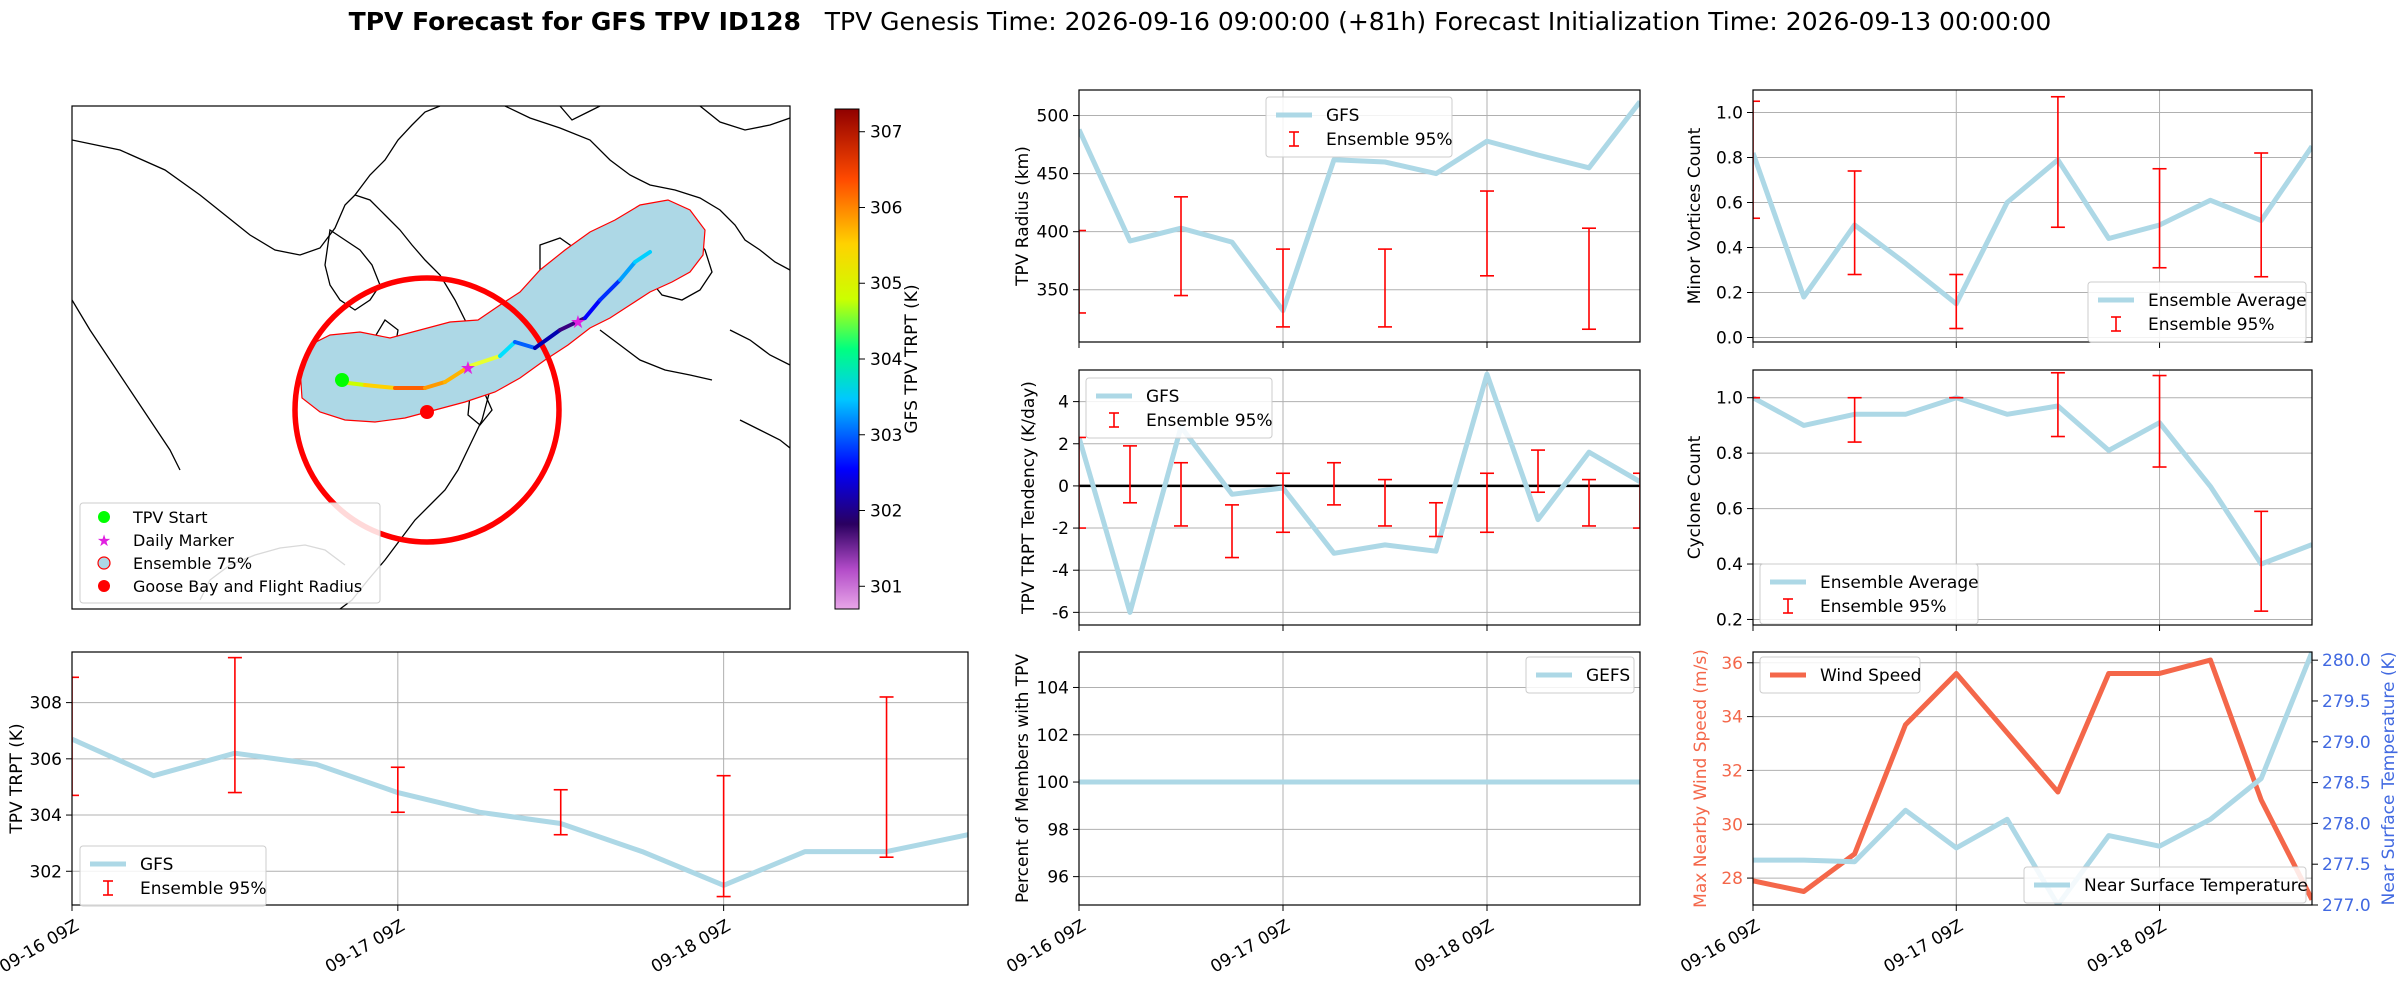 The height and width of the screenshot is (982, 2399). Describe the element at coordinates (104, 540) in the screenshot. I see `legend-daily-marker-icon: ★` at that location.